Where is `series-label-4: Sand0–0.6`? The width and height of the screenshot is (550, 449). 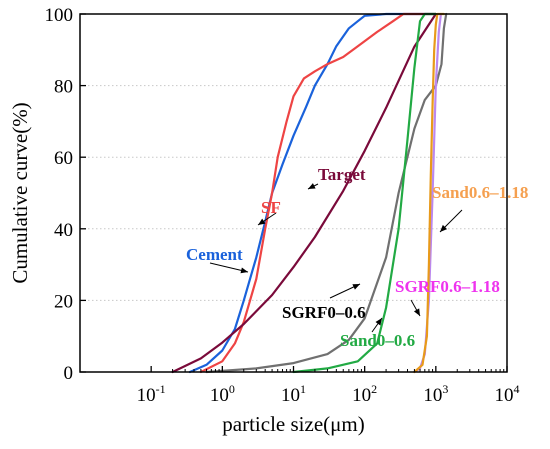
series-label-4: Sand0–0.6 is located at coordinates (377, 340).